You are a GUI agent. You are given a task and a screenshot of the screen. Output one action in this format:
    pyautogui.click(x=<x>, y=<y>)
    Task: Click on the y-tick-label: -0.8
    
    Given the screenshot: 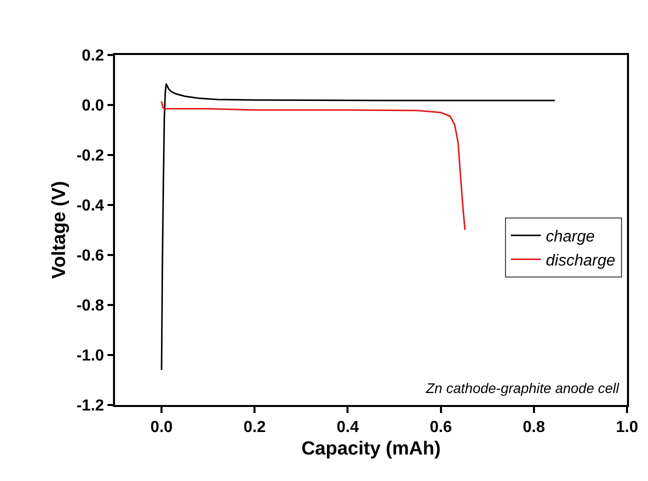 What is the action you would take?
    pyautogui.click(x=90, y=306)
    